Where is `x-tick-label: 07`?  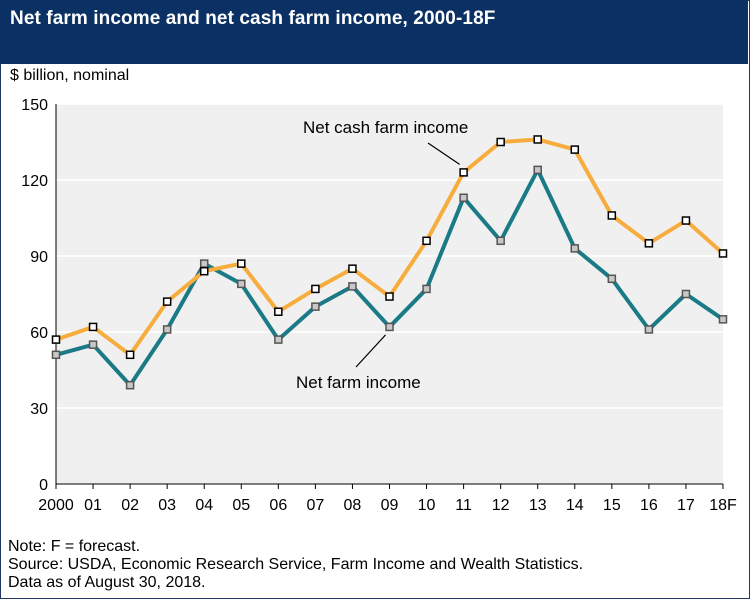
x-tick-label: 07 is located at coordinates (315, 505).